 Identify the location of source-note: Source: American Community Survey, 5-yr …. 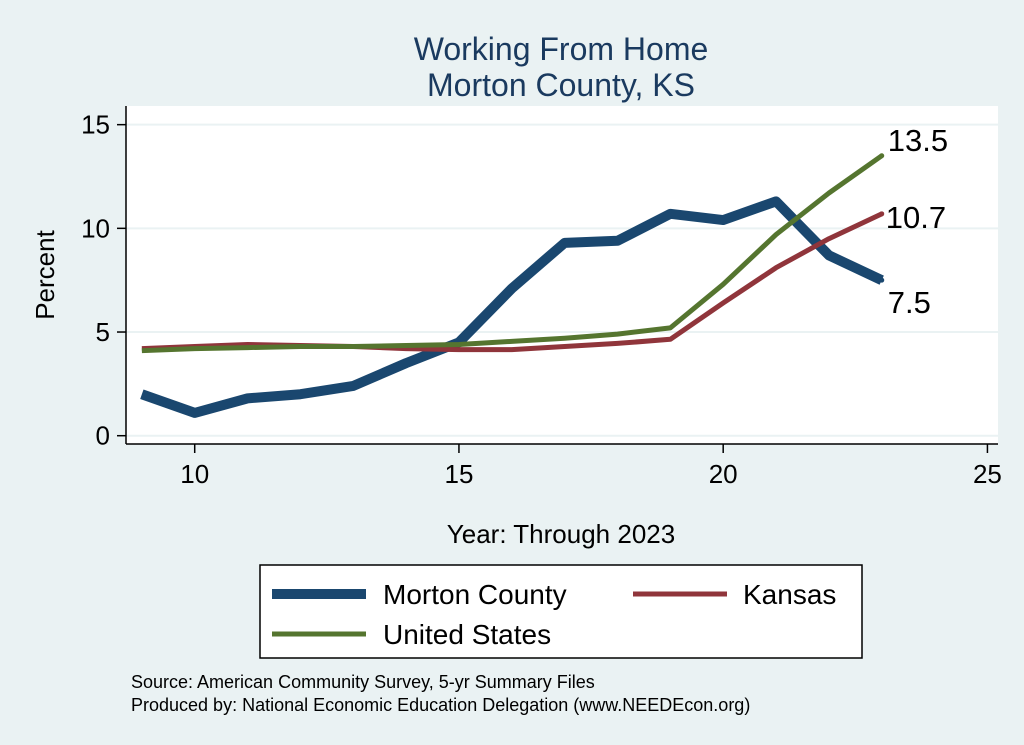
(363, 682).